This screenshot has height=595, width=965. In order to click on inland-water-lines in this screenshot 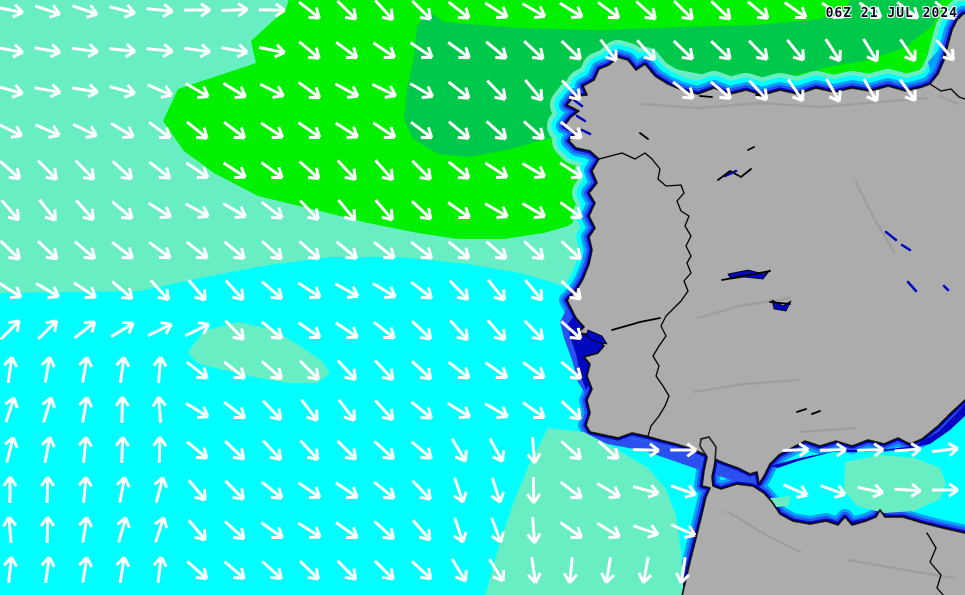, I will do `click(761, 195)`.